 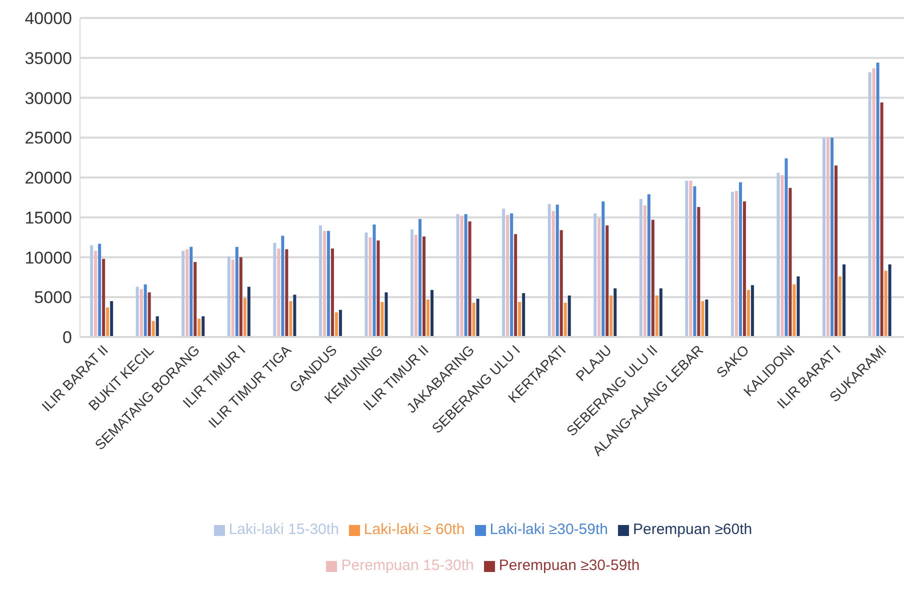 What do you see at coordinates (67, 338) in the screenshot?
I see `y-tick-label: 0` at bounding box center [67, 338].